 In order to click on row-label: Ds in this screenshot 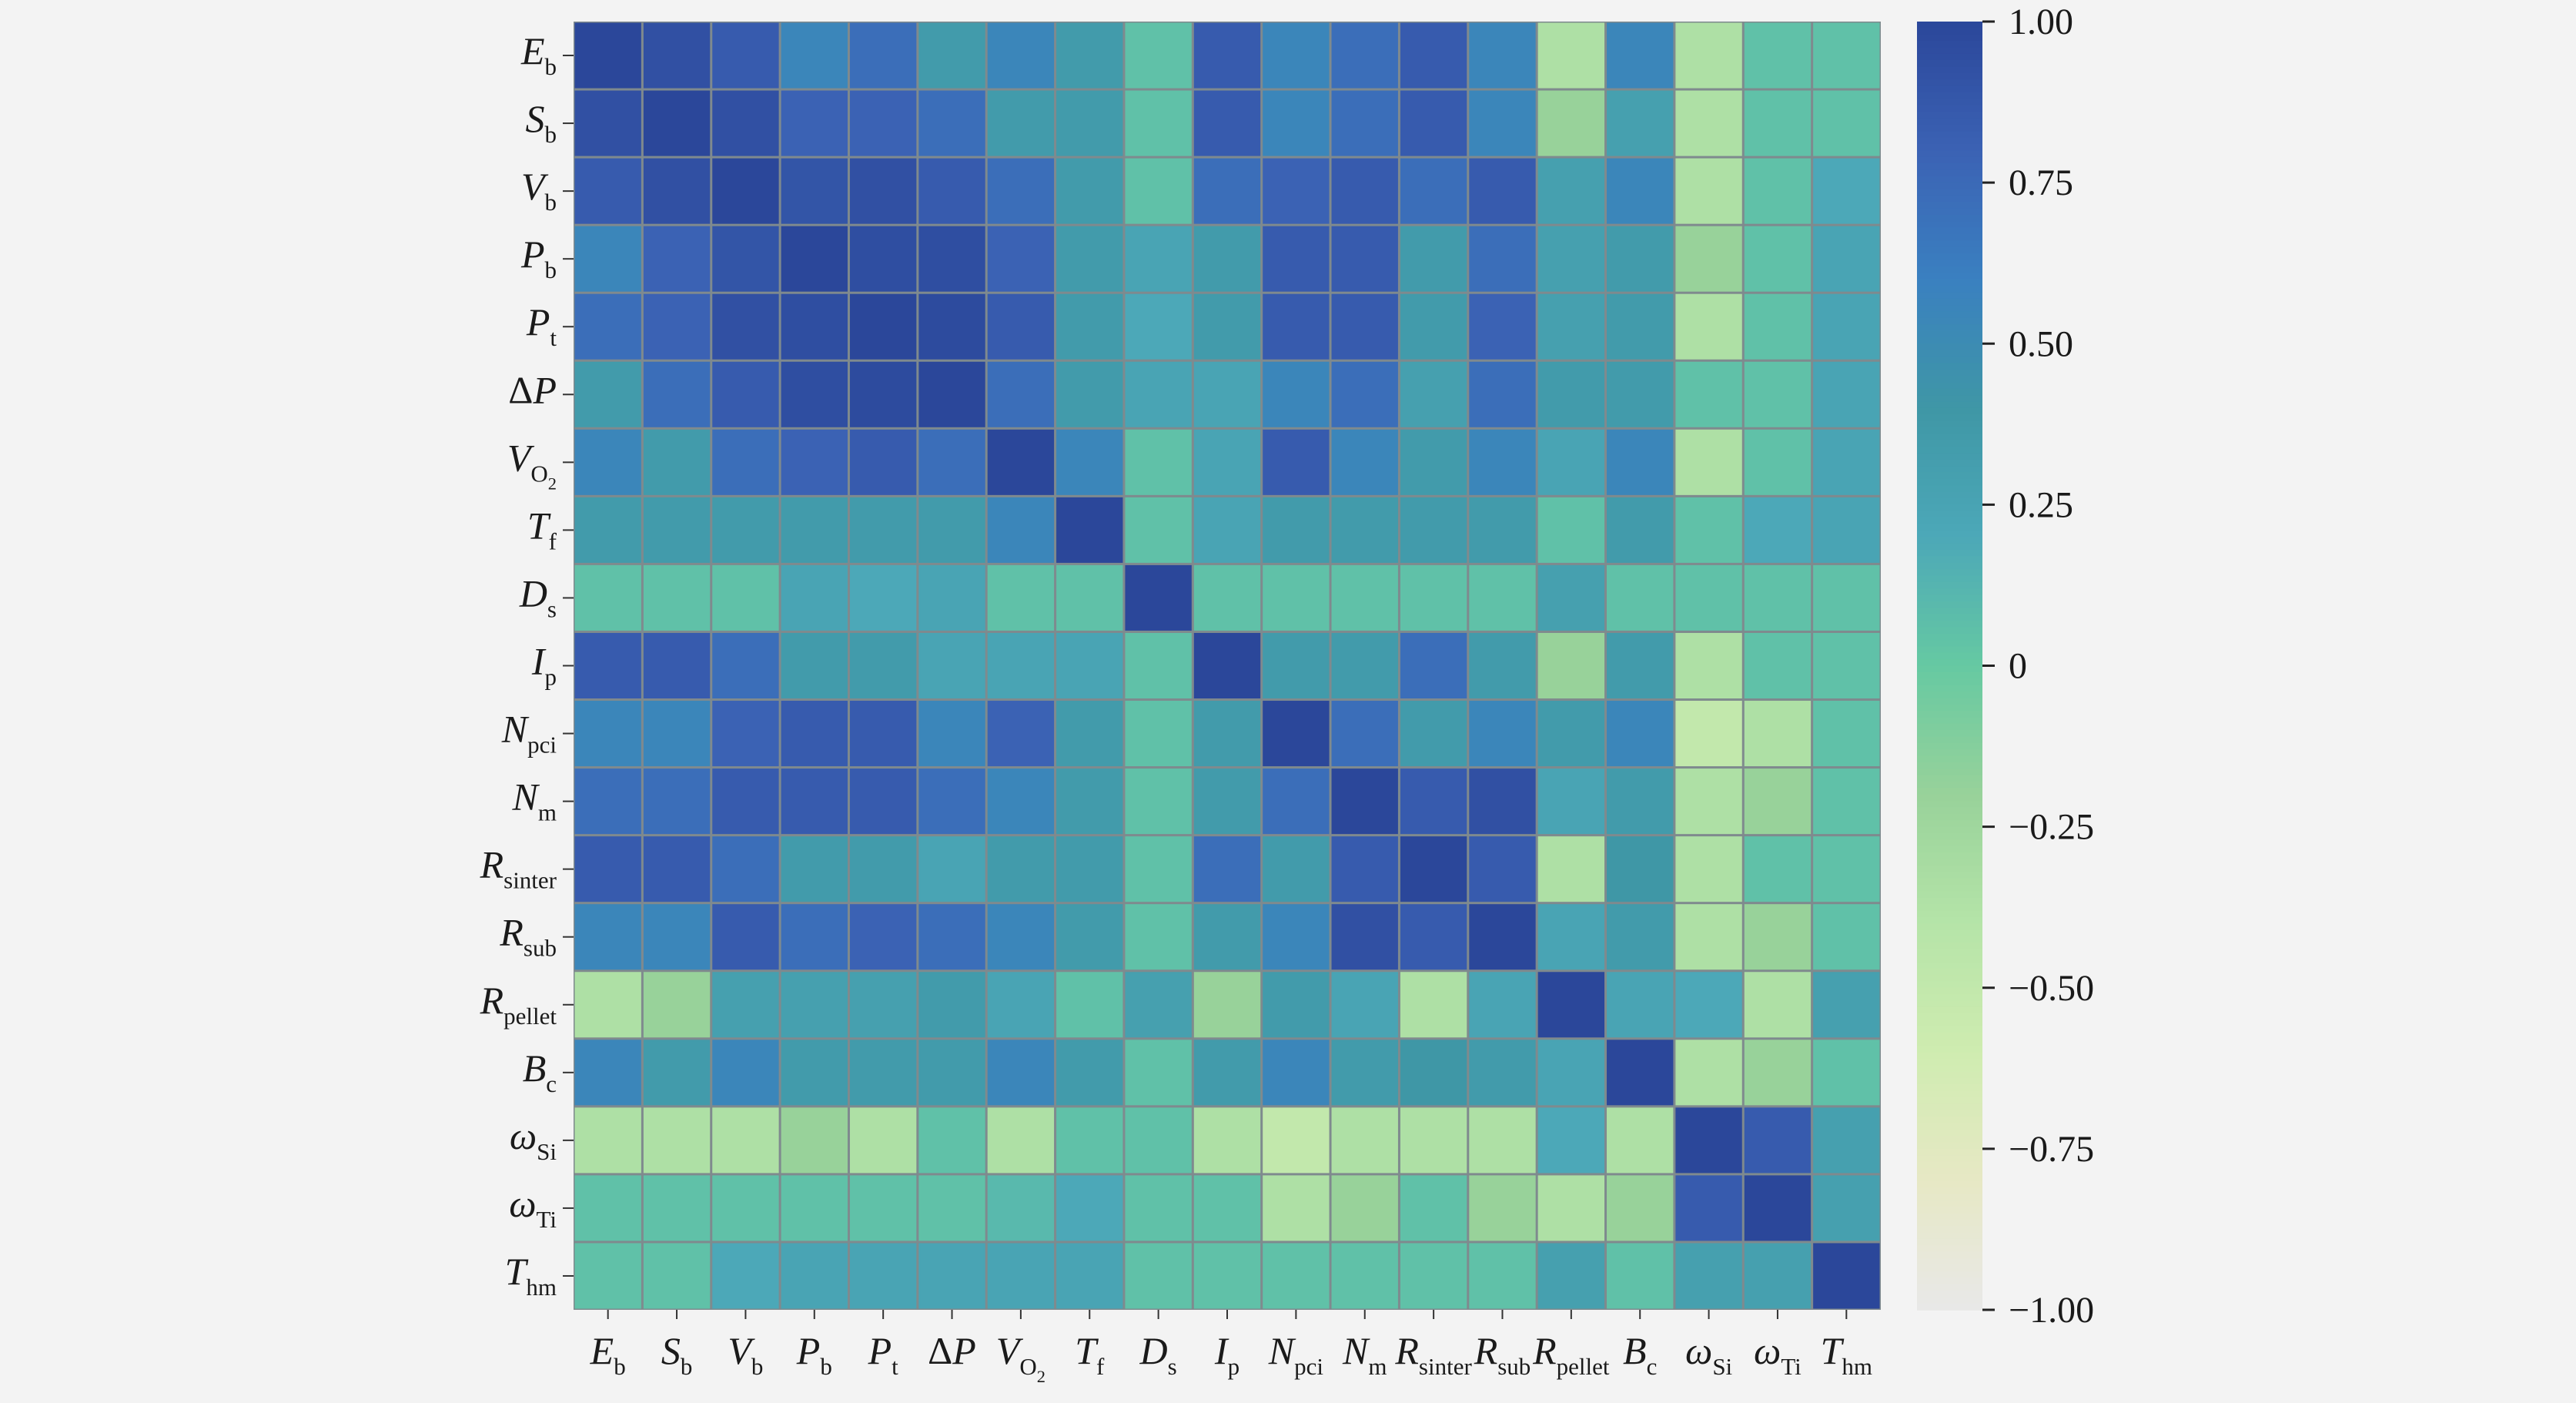, I will do `click(538, 596)`.